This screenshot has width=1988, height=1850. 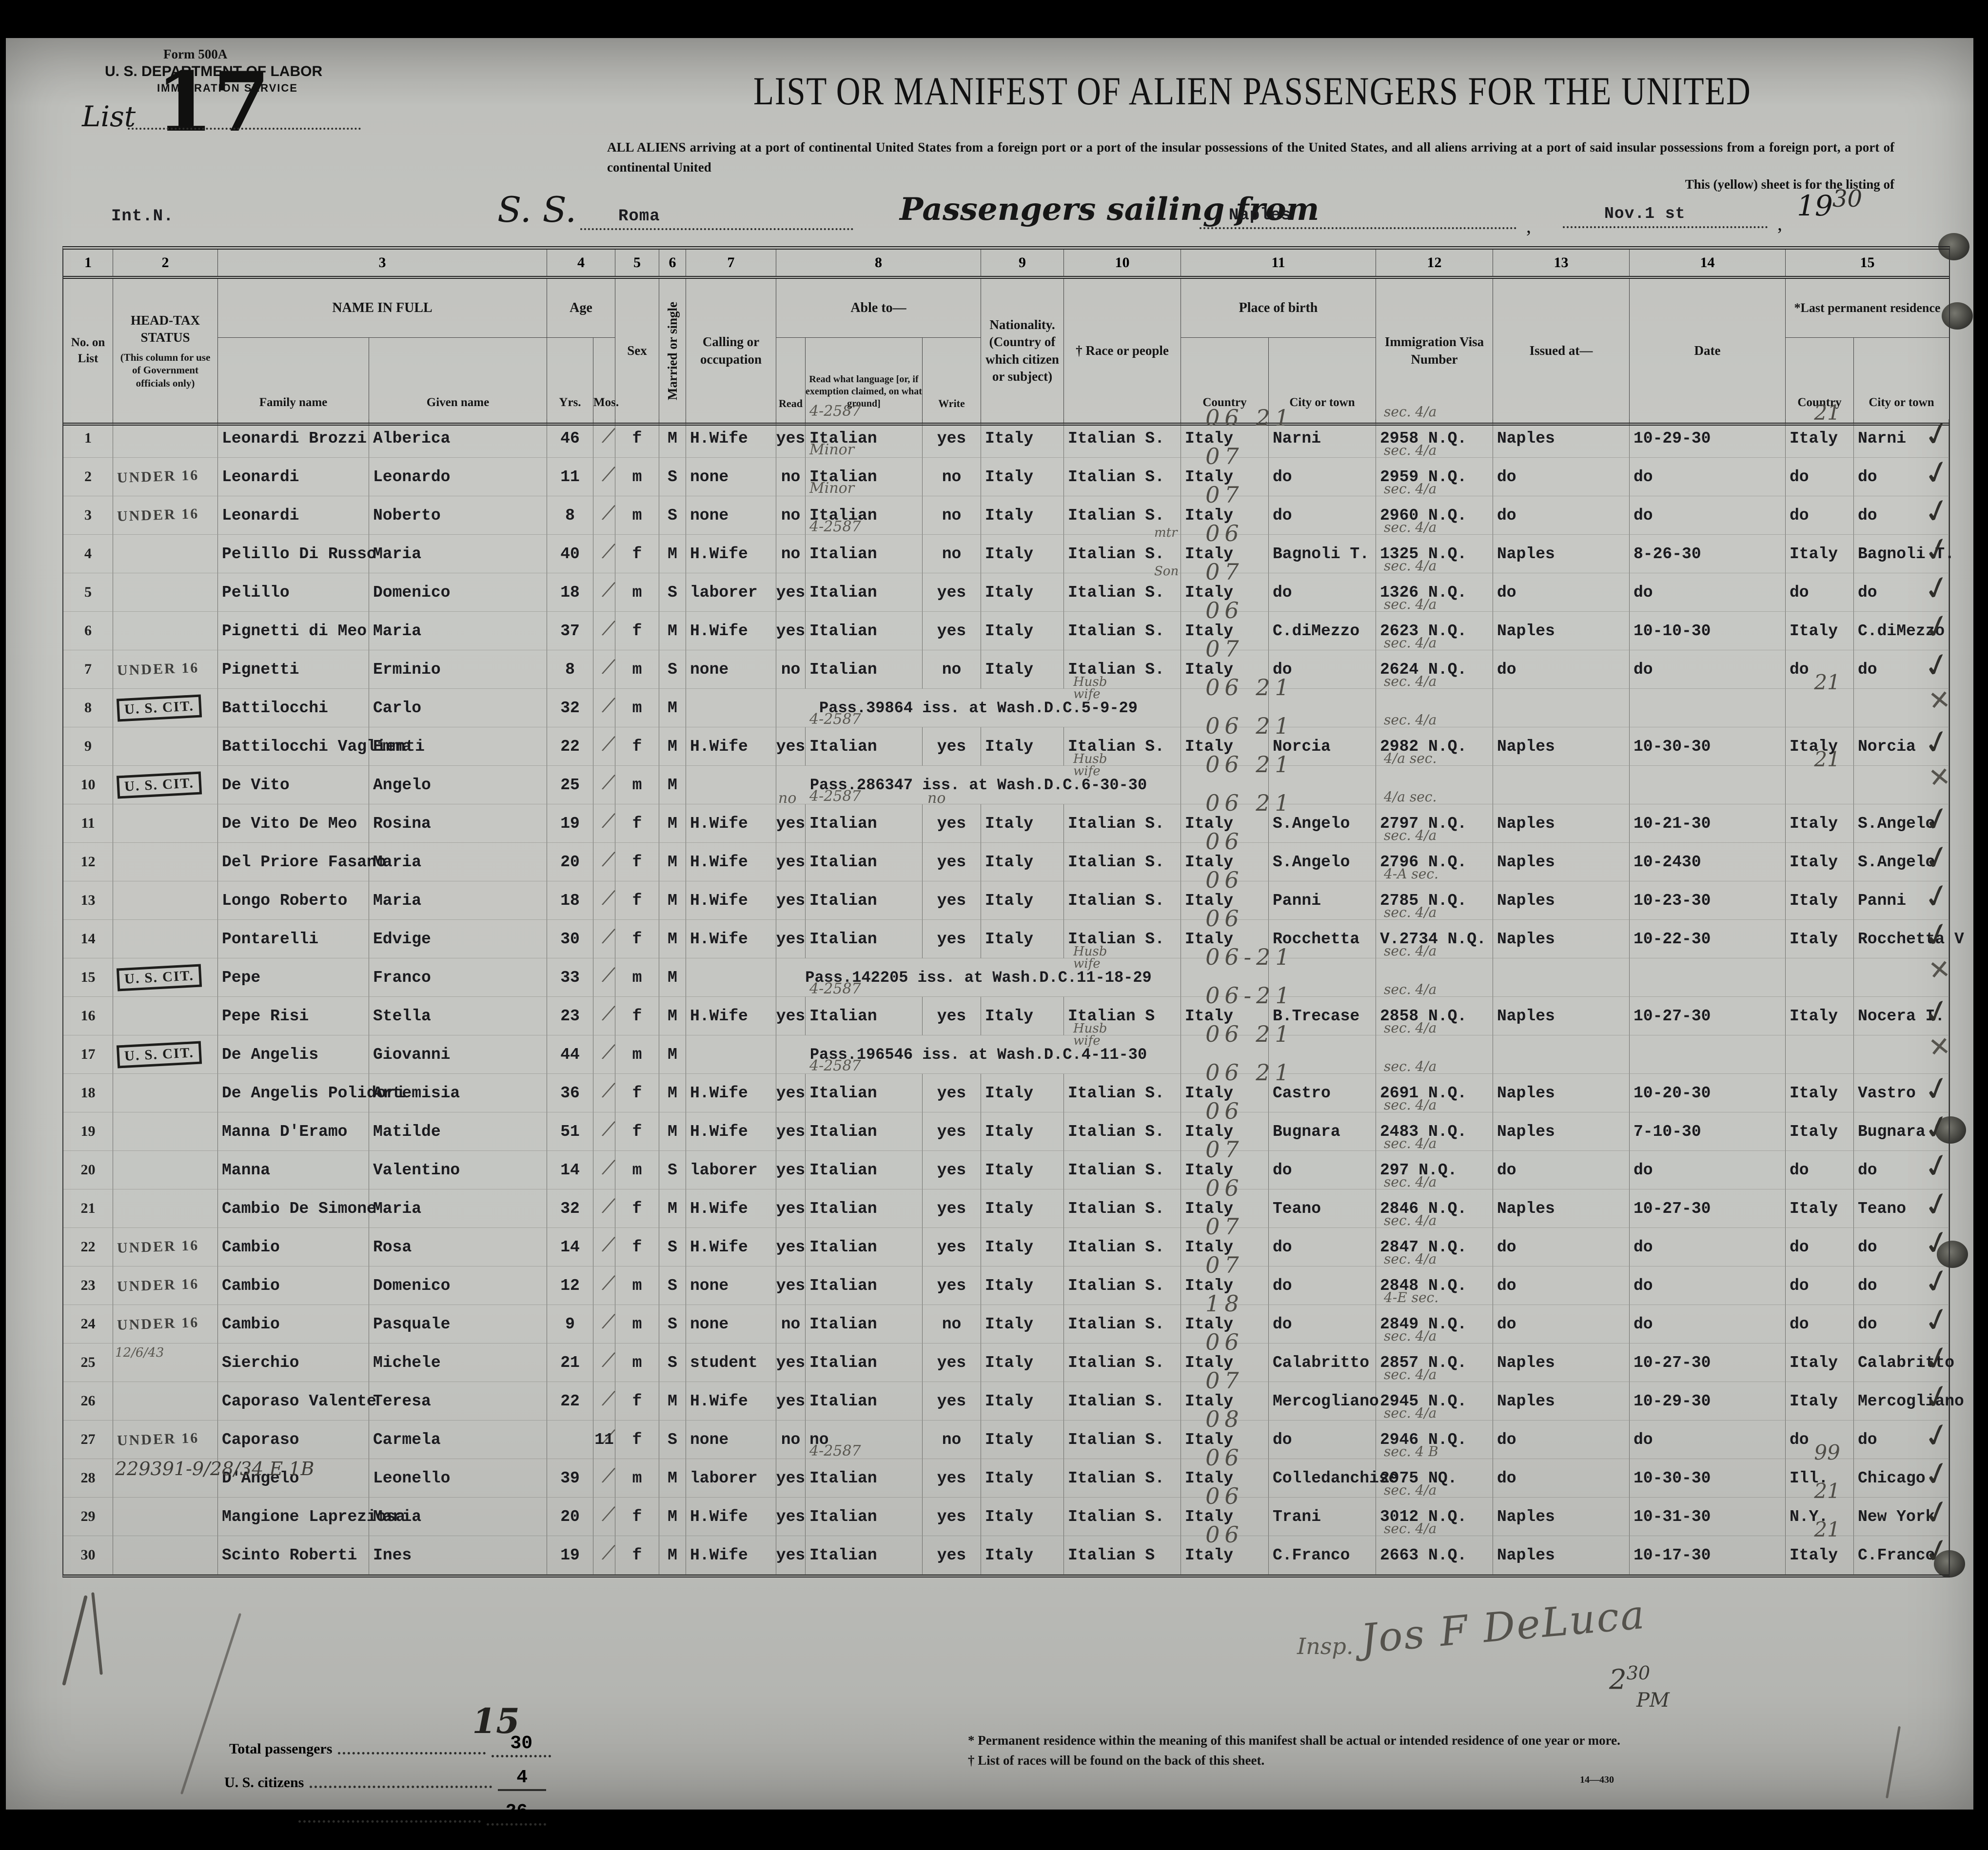 I want to click on cell-bc: Italy 07, so click(x=1225, y=1278).